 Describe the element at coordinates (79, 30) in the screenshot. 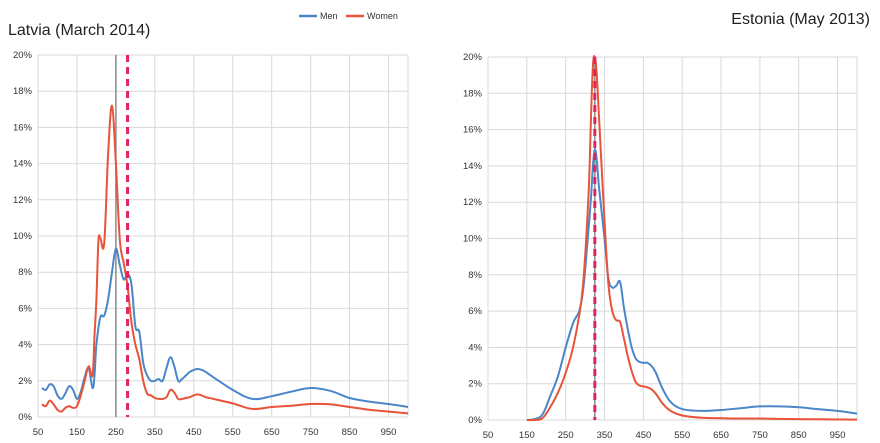

I see `chart-title-latvia: Latvia (March 2014)` at that location.